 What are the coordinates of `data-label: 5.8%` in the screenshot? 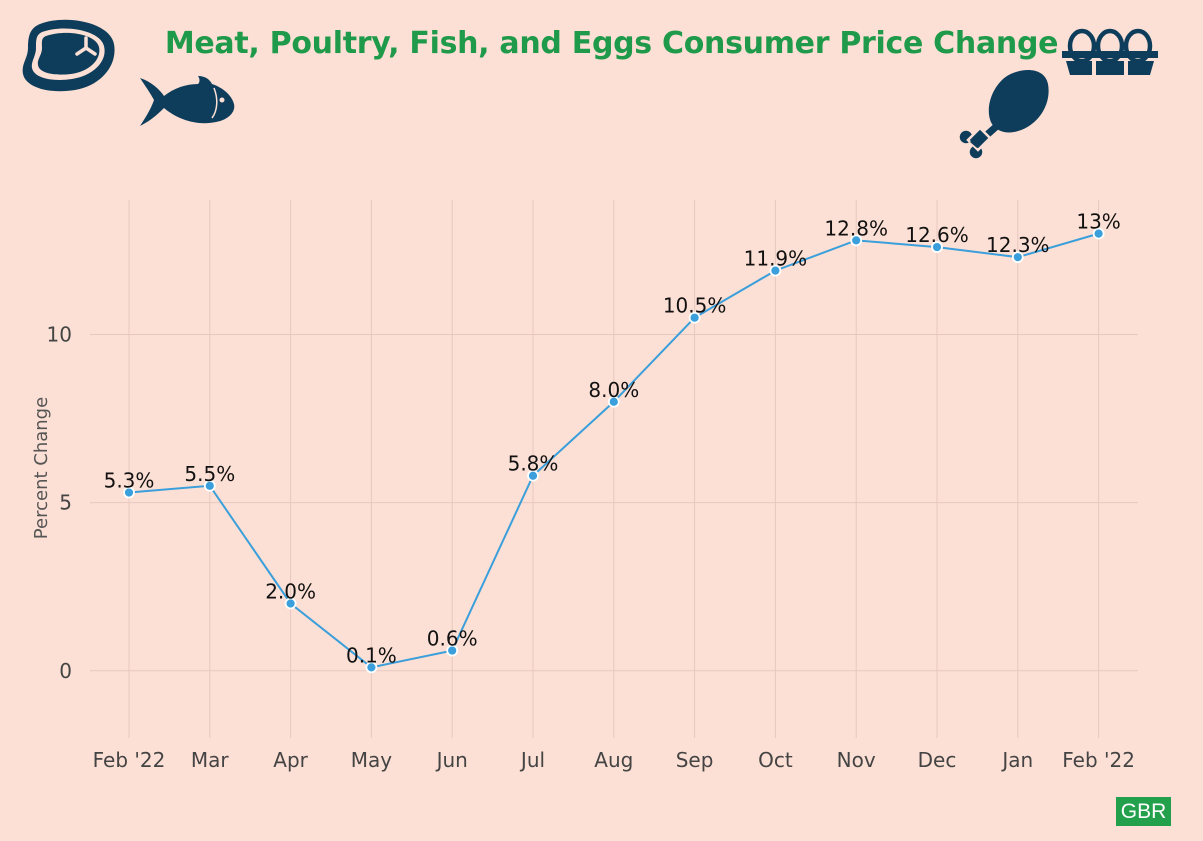 It's located at (533, 464).